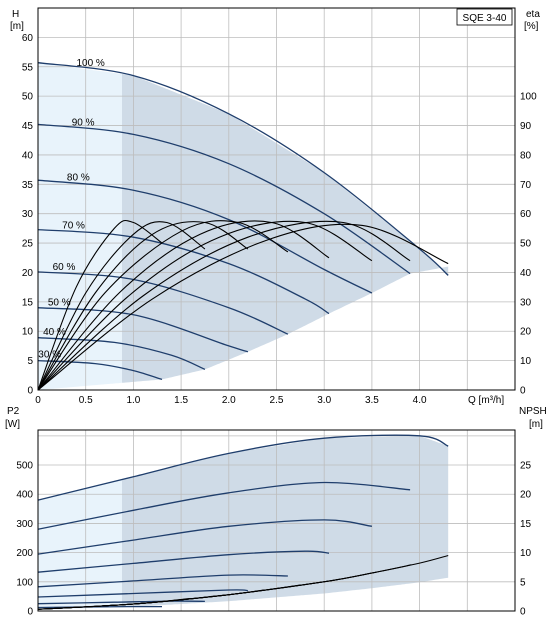  What do you see at coordinates (420, 400) in the screenshot?
I see `x-tick-label: 4.0` at bounding box center [420, 400].